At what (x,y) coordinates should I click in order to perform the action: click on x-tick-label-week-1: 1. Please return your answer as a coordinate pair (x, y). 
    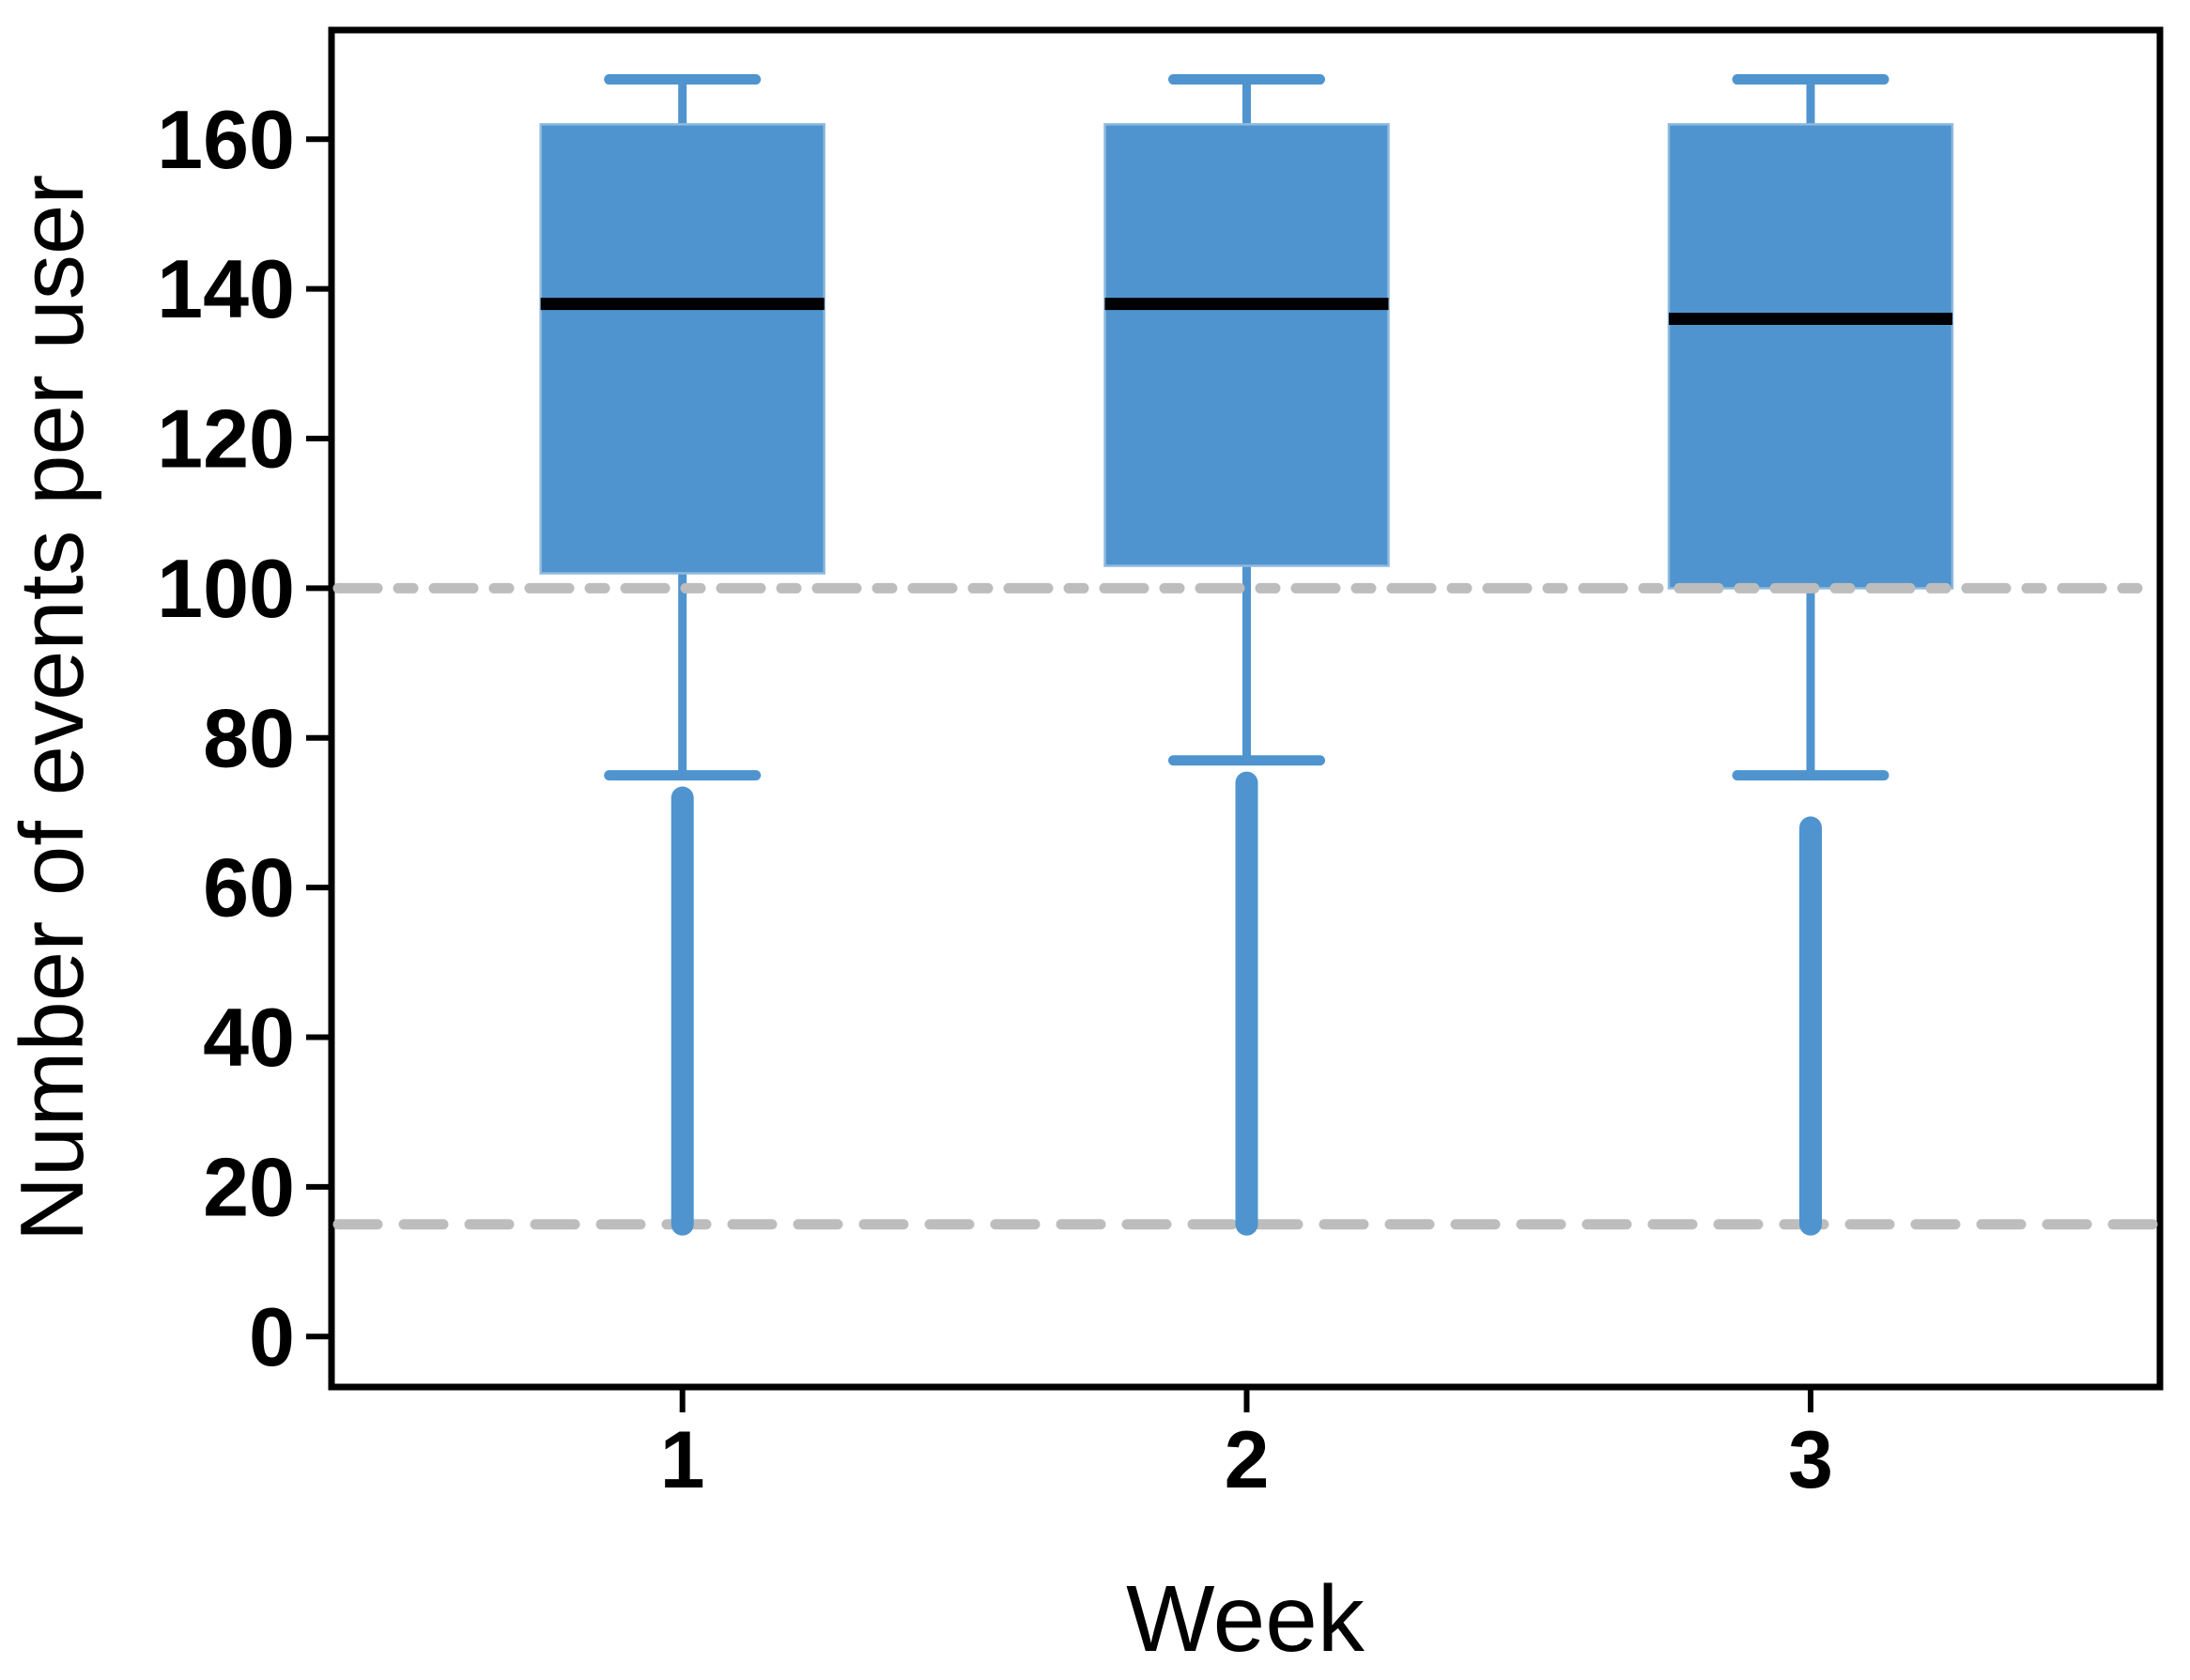
    Looking at the image, I should click on (682, 1460).